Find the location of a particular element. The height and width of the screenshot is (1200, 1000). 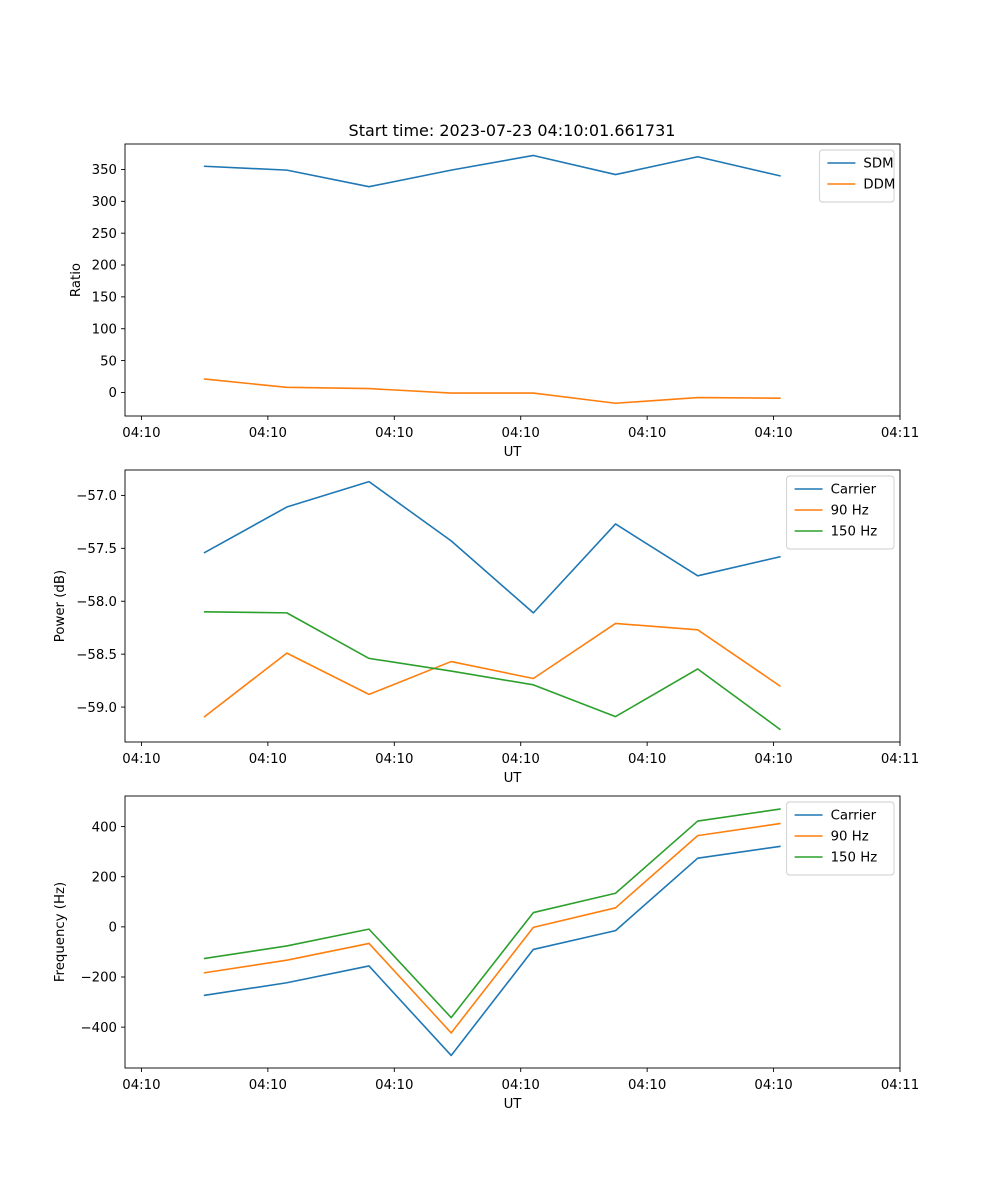

y-tick-label: 100 is located at coordinates (104, 329).